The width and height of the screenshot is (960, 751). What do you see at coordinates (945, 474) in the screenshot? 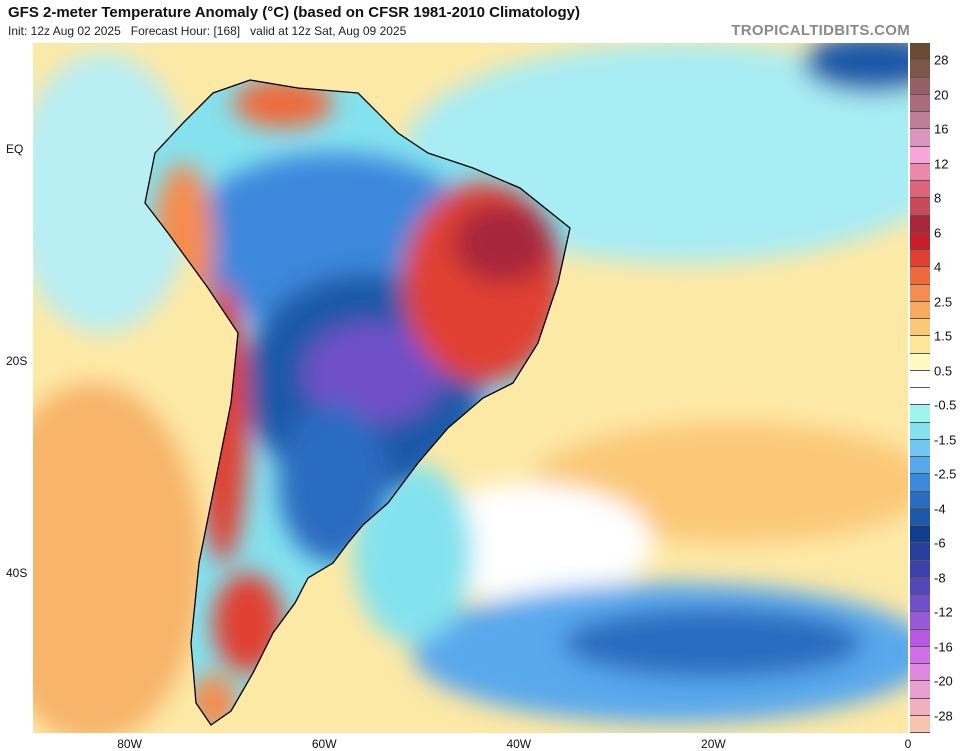
I see `colorbar-label: -2.5` at bounding box center [945, 474].